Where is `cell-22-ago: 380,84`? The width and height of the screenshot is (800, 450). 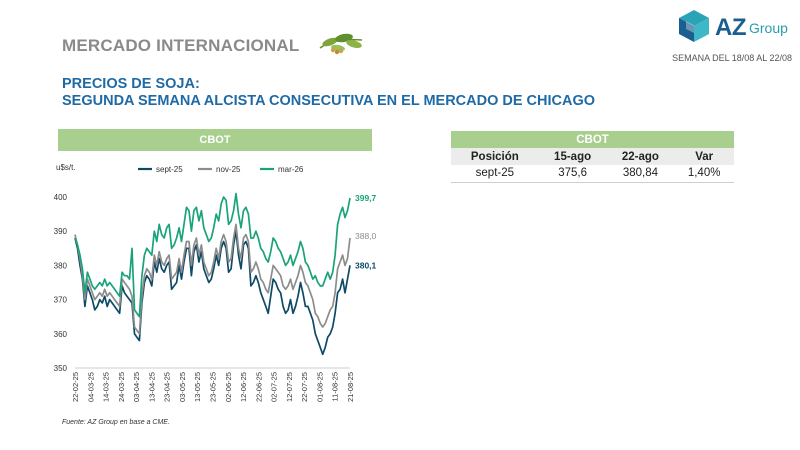
cell-22-ago: 380,84 is located at coordinates (640, 174).